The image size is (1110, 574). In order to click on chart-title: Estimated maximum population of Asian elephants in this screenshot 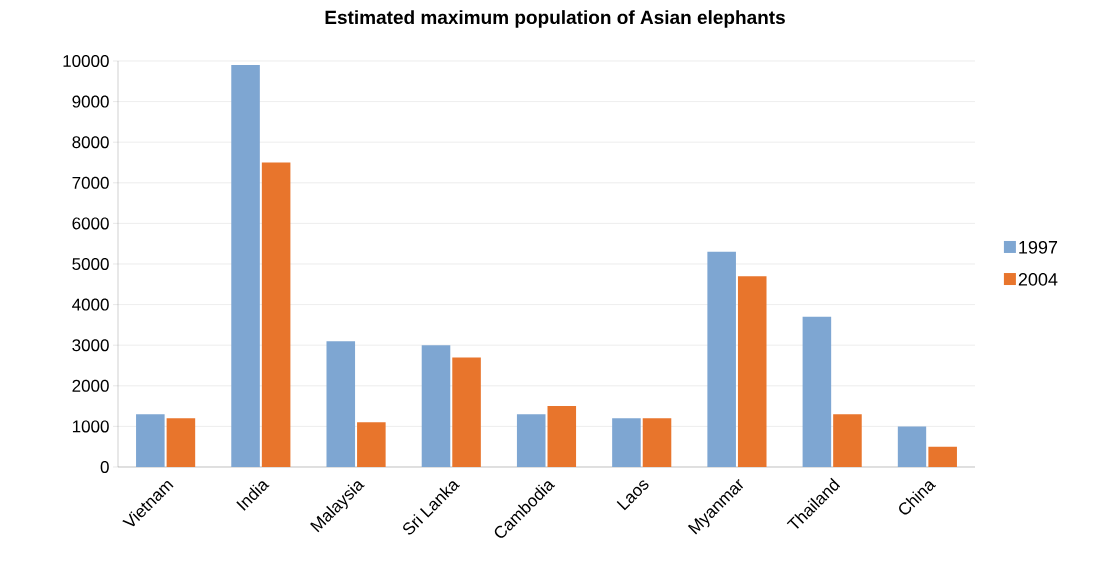, I will do `click(555, 19)`.